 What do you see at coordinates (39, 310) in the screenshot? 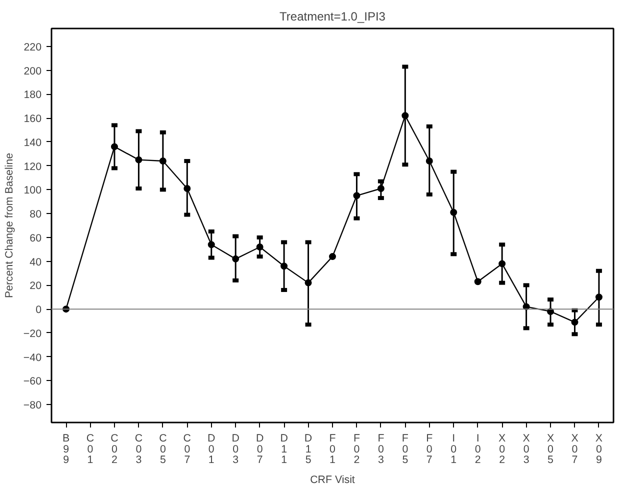
I see `y-tick-label: 0` at bounding box center [39, 310].